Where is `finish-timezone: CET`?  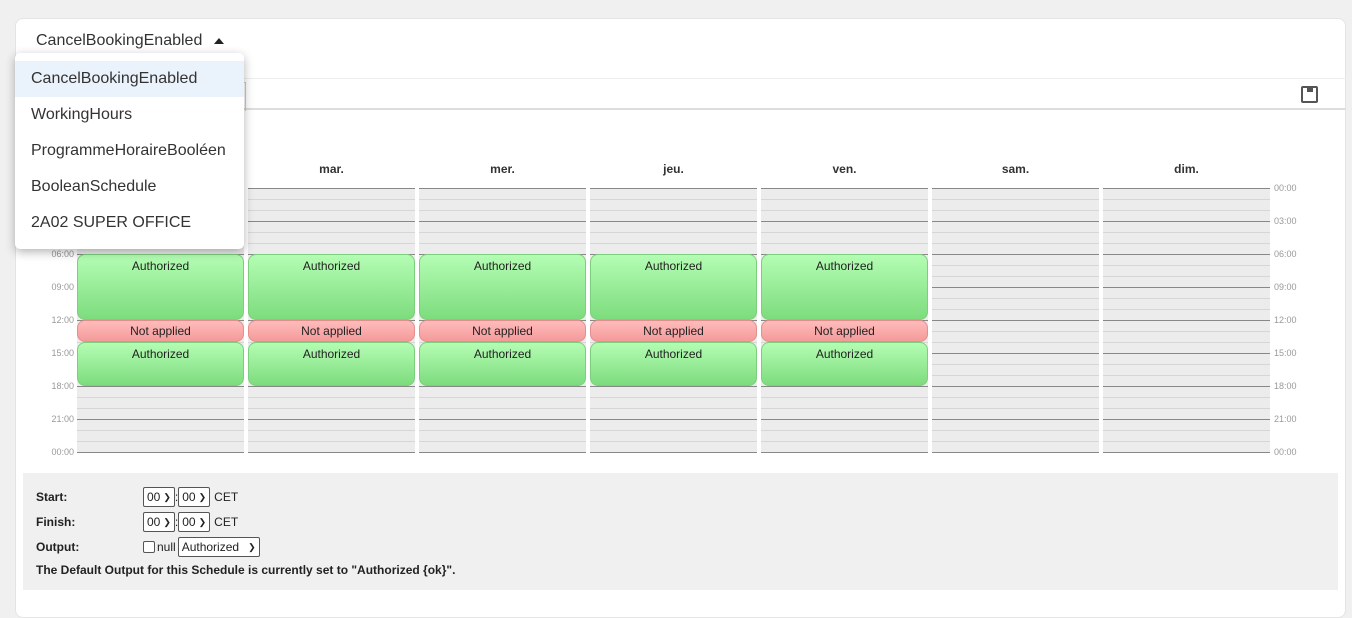 finish-timezone: CET is located at coordinates (226, 522).